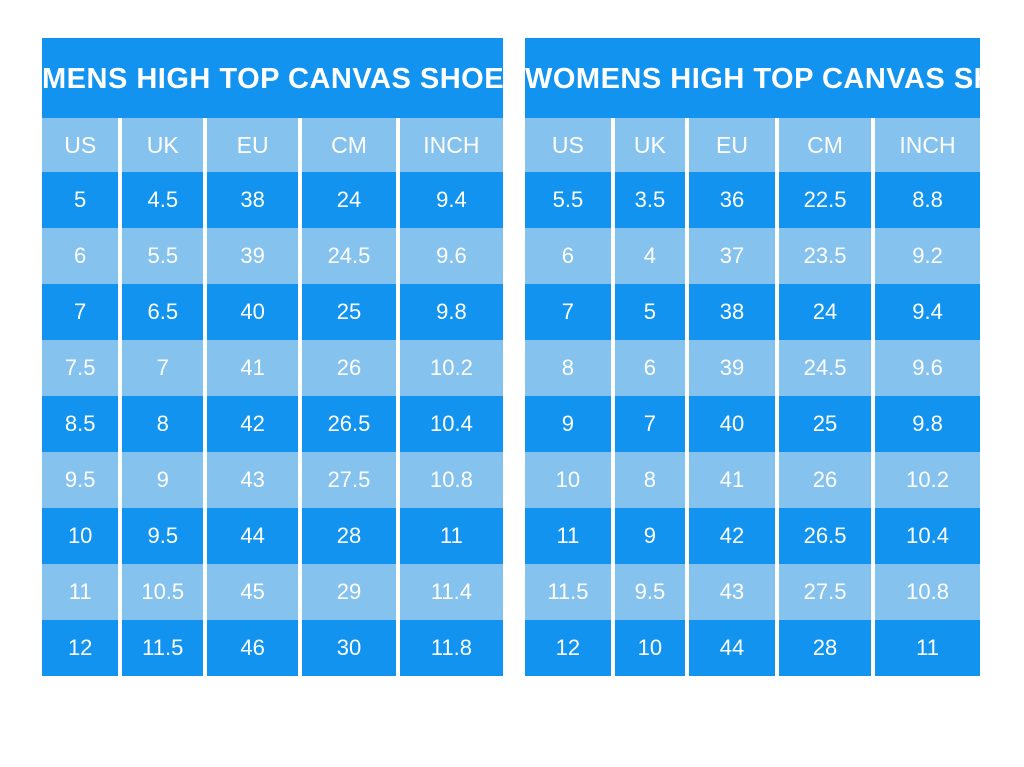  What do you see at coordinates (449, 368) in the screenshot?
I see `size-cell: 10.2` at bounding box center [449, 368].